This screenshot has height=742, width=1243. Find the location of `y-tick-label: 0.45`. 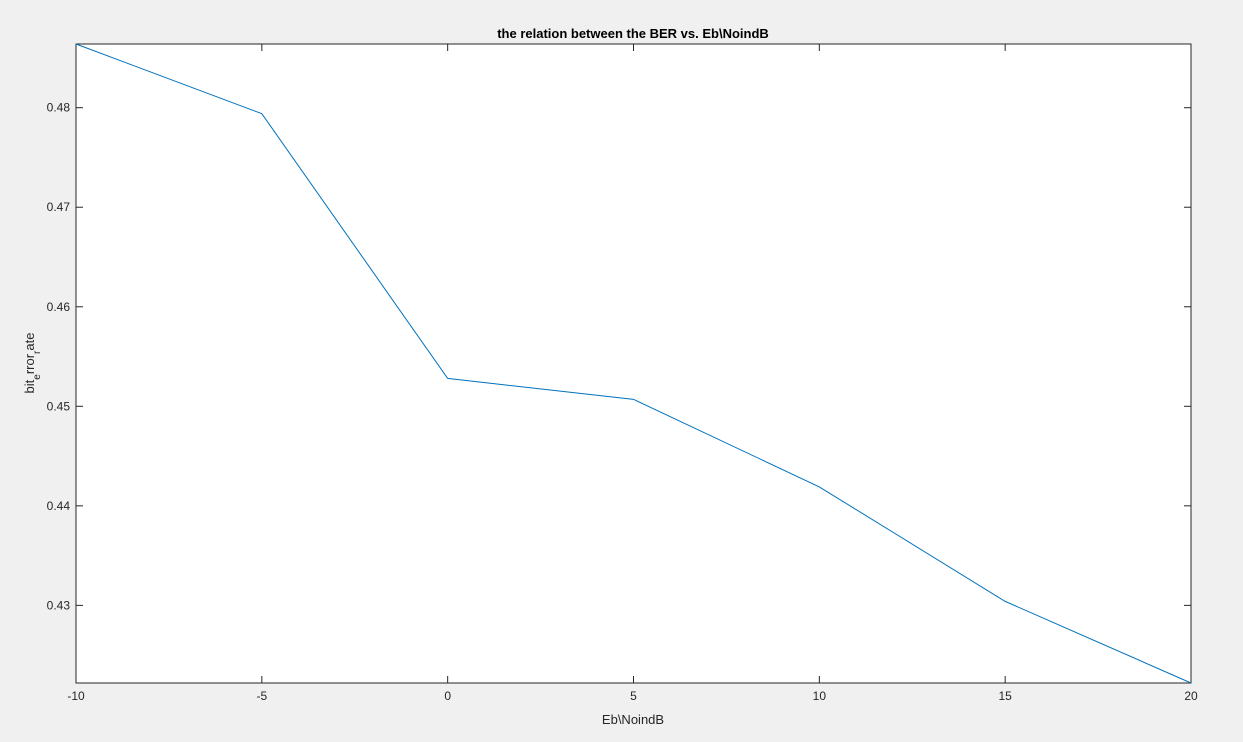

y-tick-label: 0.45 is located at coordinates (59, 406).